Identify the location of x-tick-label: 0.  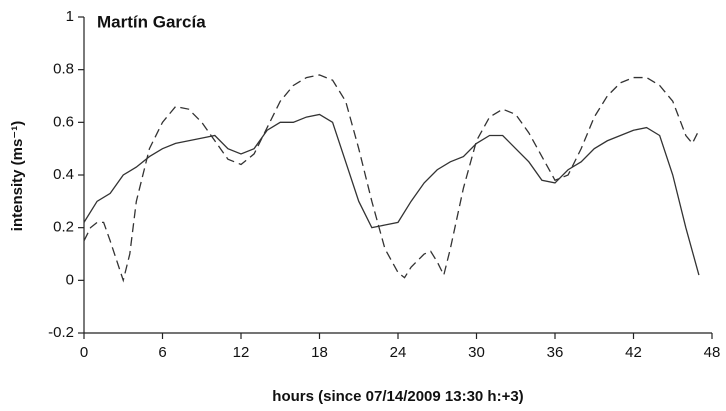
(84, 352).